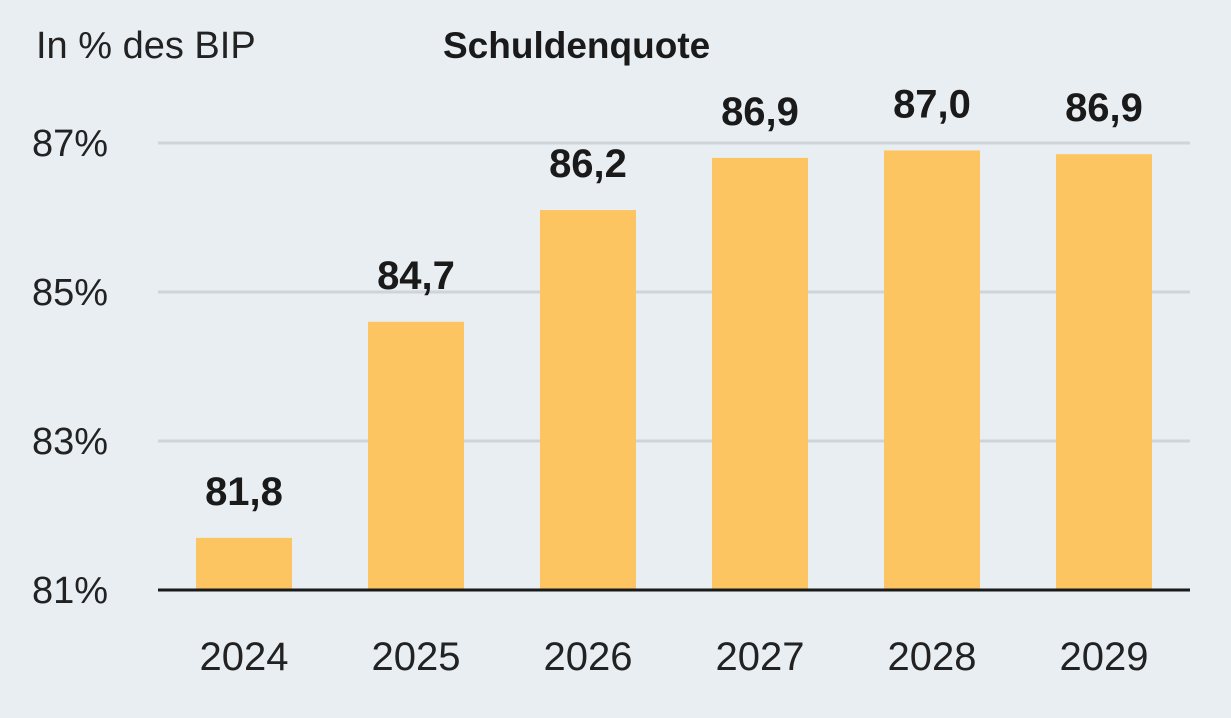  What do you see at coordinates (1104, 372) in the screenshot?
I see `bar-2029` at bounding box center [1104, 372].